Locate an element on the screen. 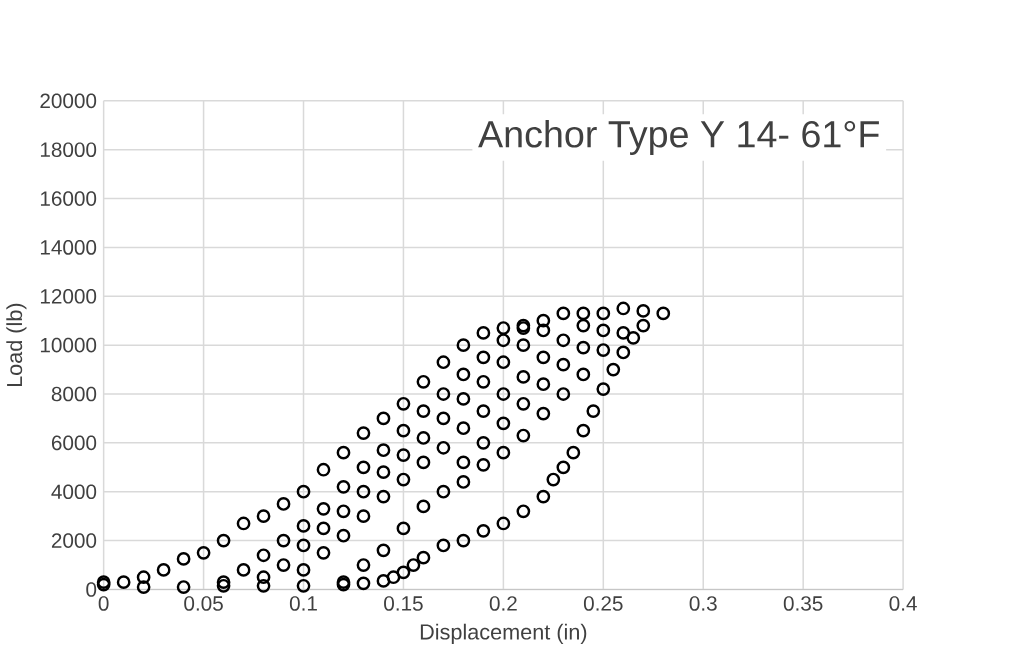 The image size is (1020, 670). y-tick-label: 2000 is located at coordinates (74, 541).